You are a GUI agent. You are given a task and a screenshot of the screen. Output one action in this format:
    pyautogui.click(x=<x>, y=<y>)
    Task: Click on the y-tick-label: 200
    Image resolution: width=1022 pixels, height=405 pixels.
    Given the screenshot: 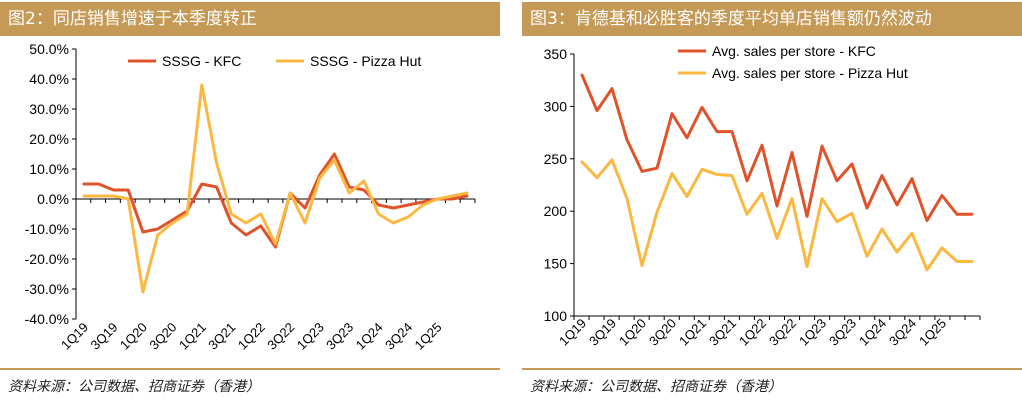 What is the action you would take?
    pyautogui.click(x=556, y=211)
    